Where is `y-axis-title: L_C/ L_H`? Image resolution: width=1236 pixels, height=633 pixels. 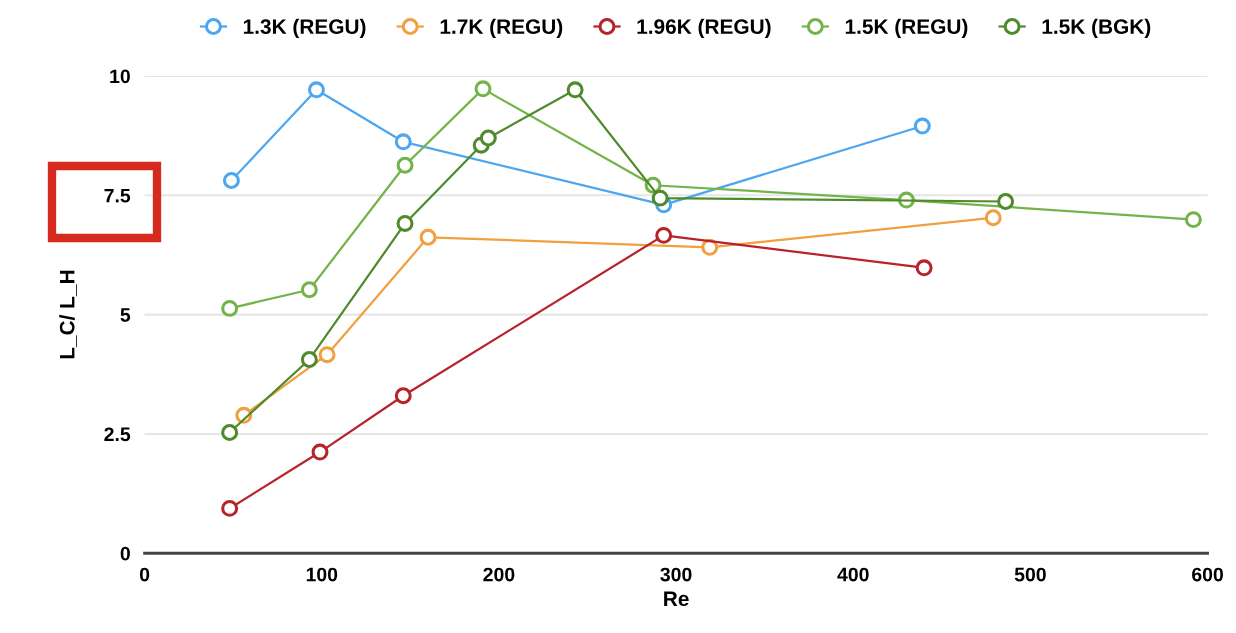 y-axis-title: L_C/ L_H is located at coordinates (68, 314).